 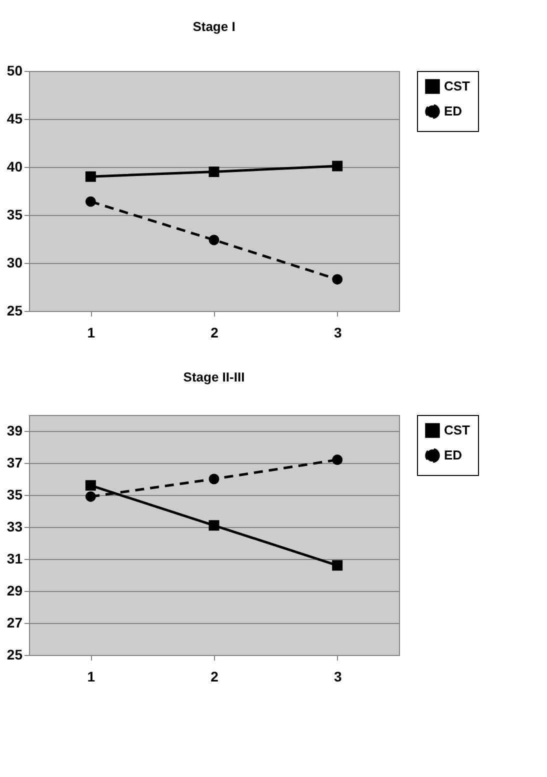 I want to click on y-tick-label: 30, so click(x=14, y=262).